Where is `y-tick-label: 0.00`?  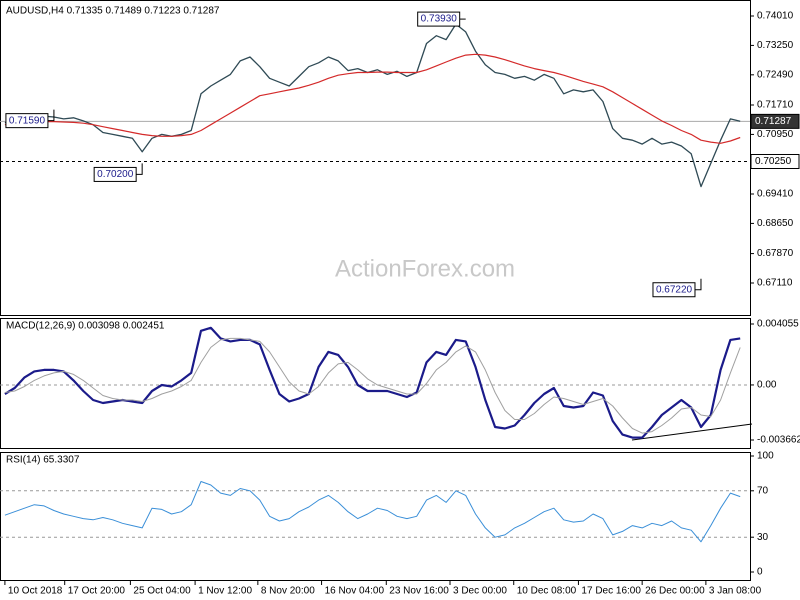 y-tick-label: 0.00 is located at coordinates (767, 385).